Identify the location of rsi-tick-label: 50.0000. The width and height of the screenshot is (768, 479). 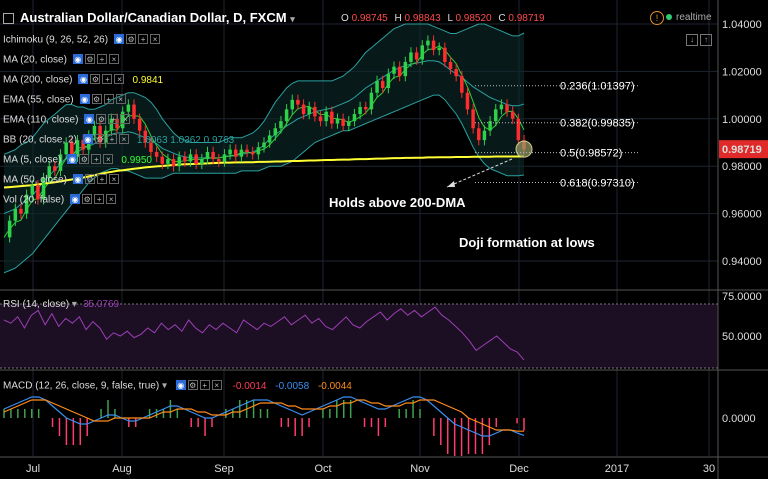
(742, 337).